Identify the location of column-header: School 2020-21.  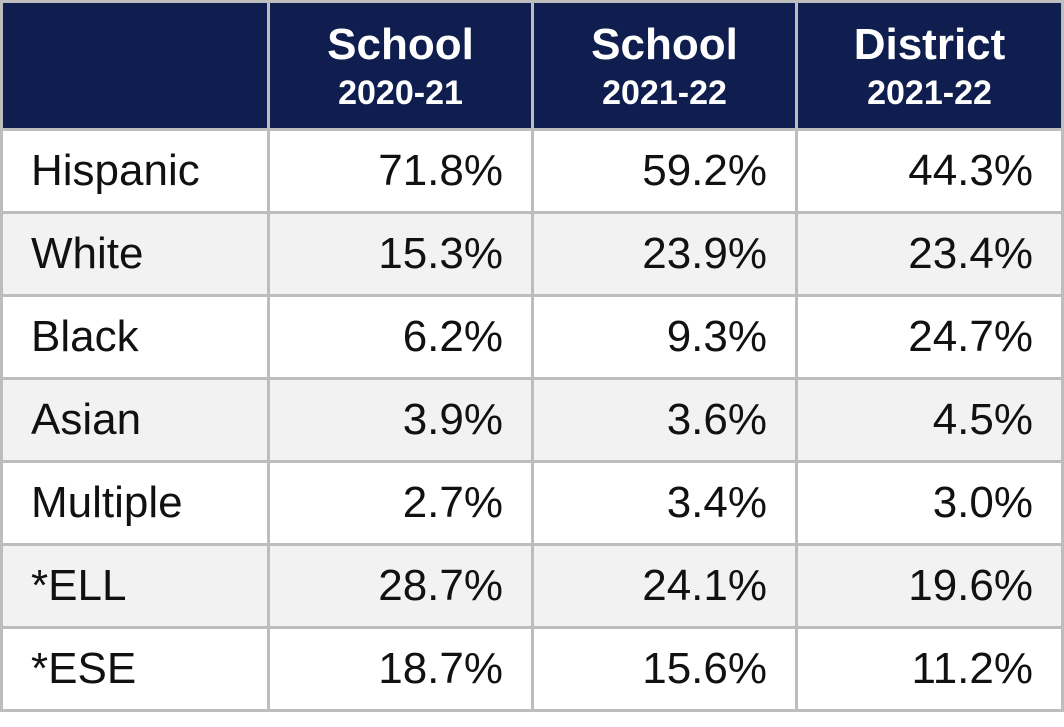
(400, 65).